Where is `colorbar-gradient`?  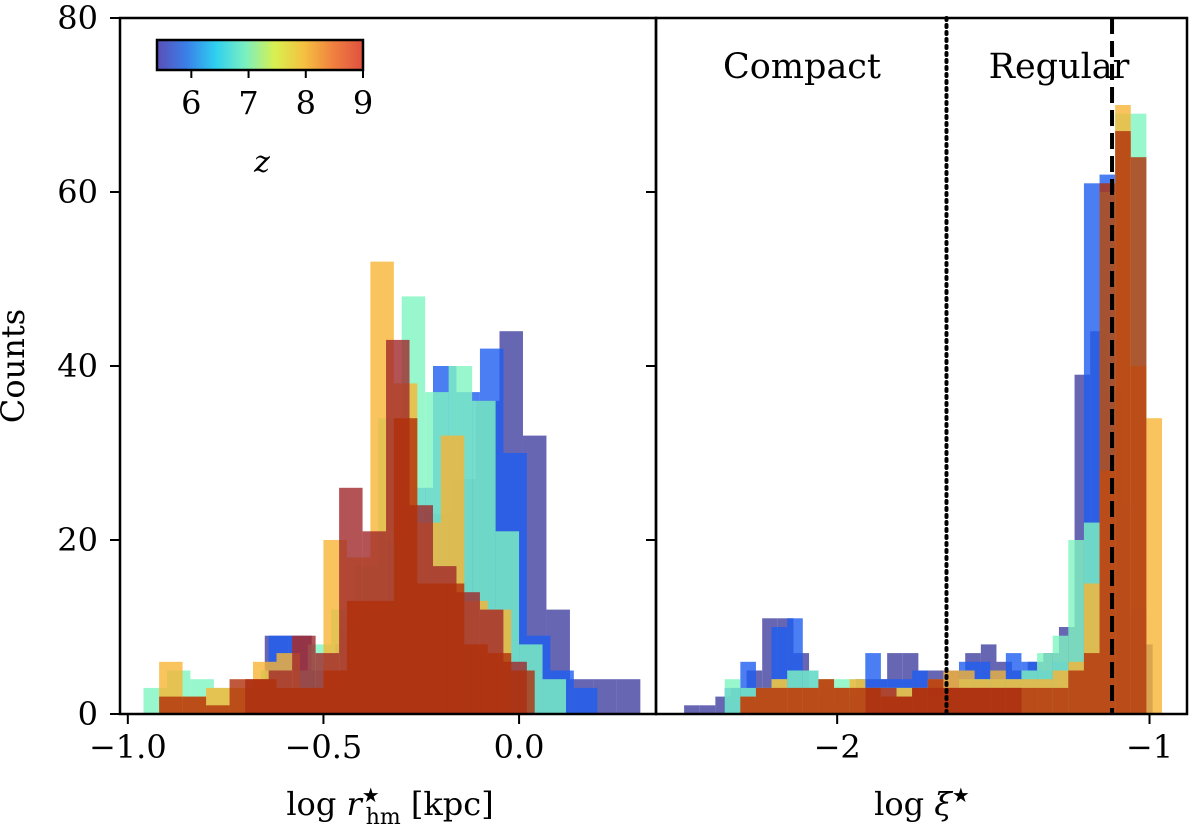 colorbar-gradient is located at coordinates (260, 55).